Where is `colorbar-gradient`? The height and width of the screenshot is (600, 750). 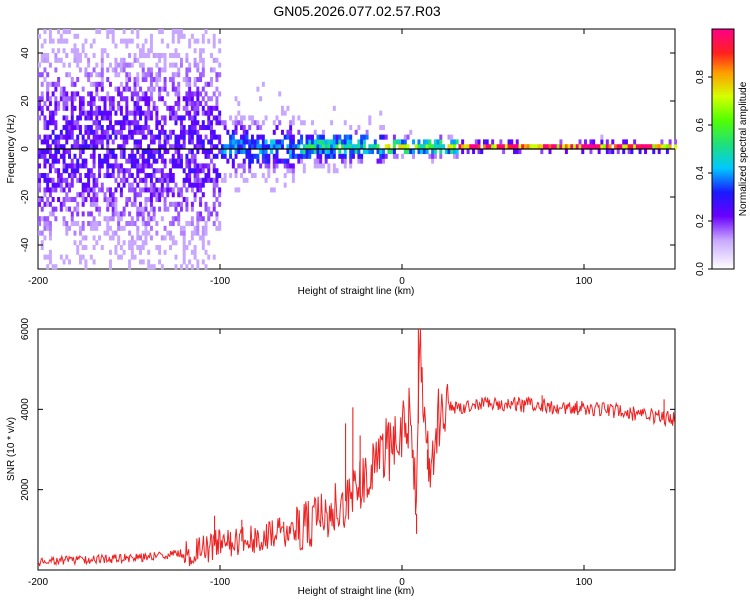
colorbar-gradient is located at coordinates (723, 149).